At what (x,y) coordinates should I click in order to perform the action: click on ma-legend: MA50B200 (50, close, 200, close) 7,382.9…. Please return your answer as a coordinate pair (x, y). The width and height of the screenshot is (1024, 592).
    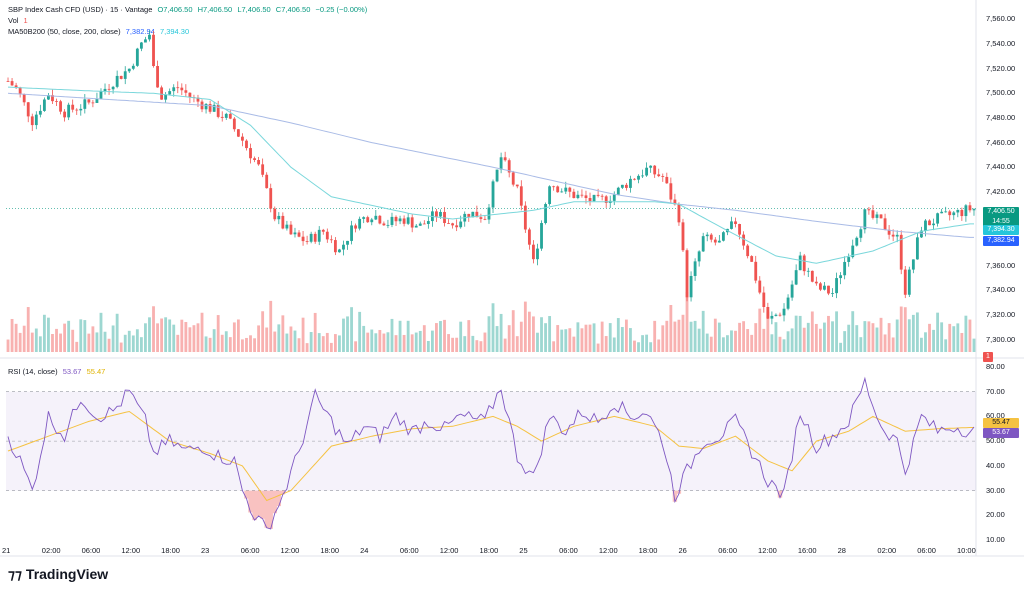
    Looking at the image, I should click on (100, 31).